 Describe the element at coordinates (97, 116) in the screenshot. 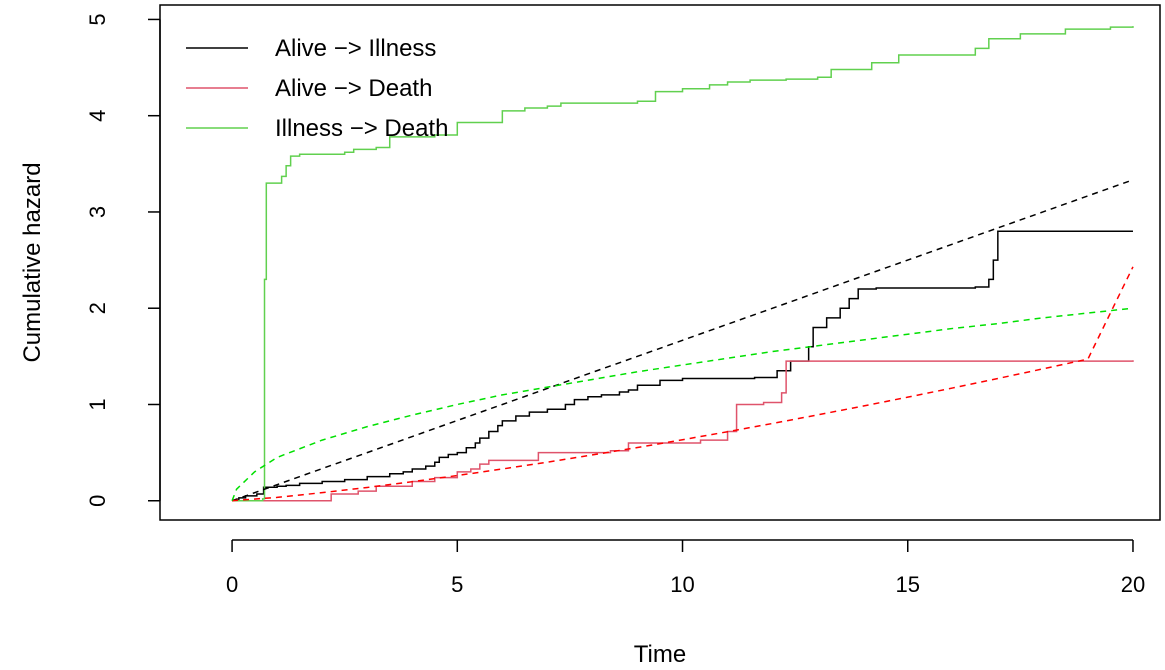

I see `y-tick-label: 4` at that location.